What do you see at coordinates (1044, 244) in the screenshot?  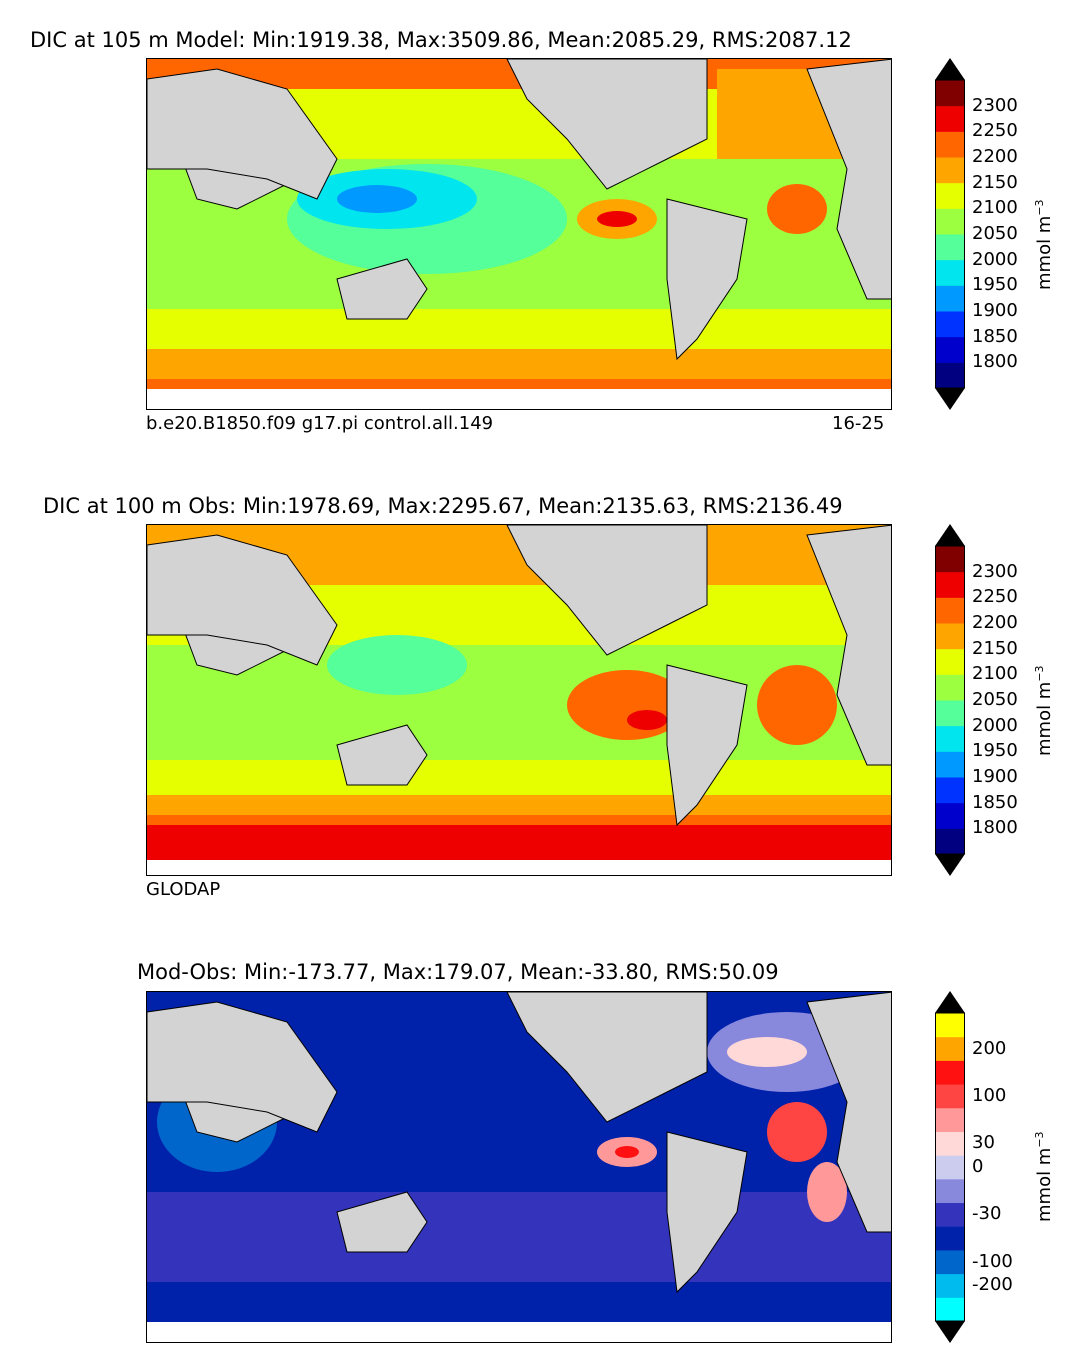 I see `panel1-colorbar-label: mmol m−3` at bounding box center [1044, 244].